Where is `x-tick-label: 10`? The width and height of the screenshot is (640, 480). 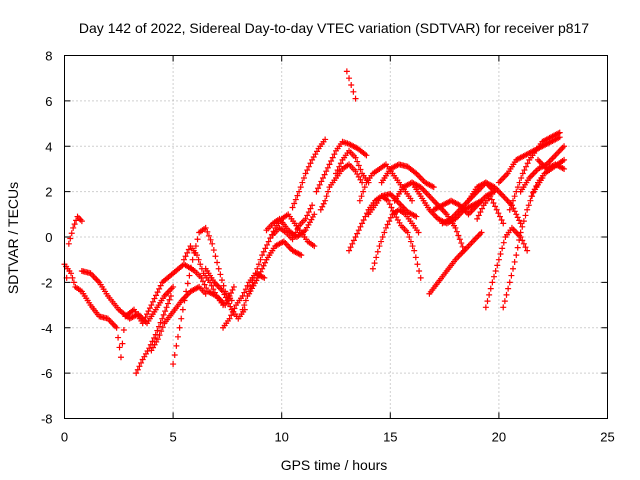 x-tick-label: 10 is located at coordinates (281, 437).